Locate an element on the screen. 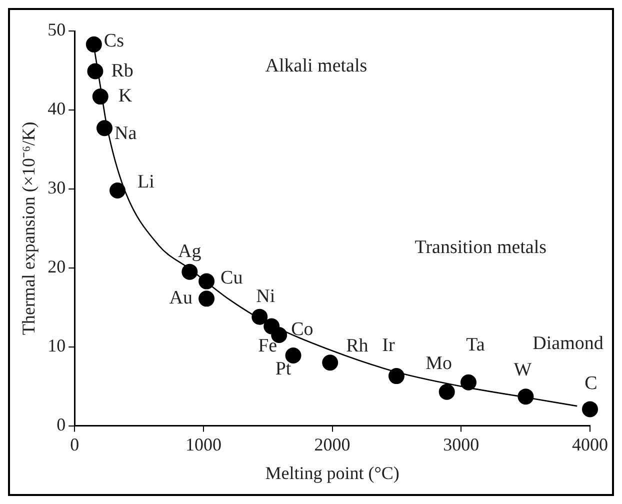 This screenshot has height=504, width=622. annotation: Li is located at coordinates (146, 181).